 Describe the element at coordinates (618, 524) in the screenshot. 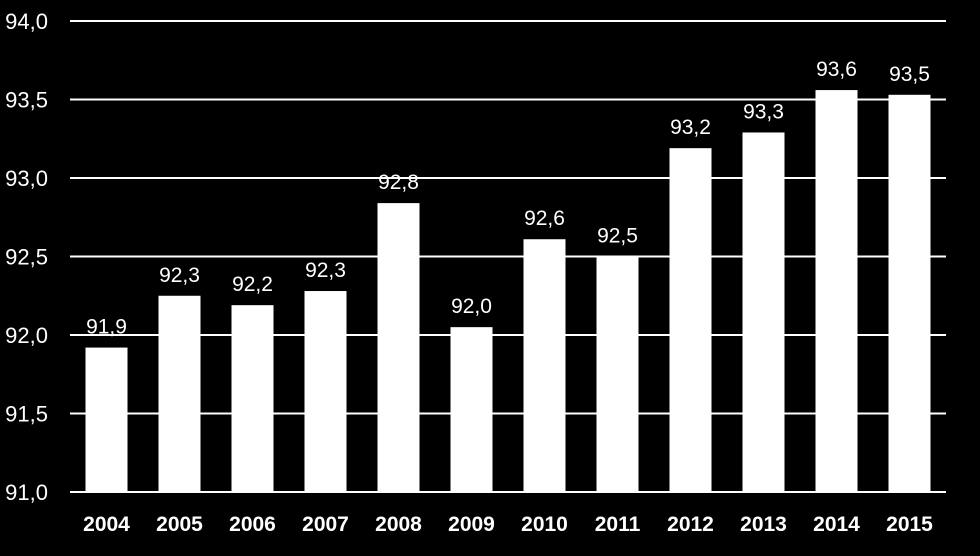

I see `x-tick-label: 2011` at that location.